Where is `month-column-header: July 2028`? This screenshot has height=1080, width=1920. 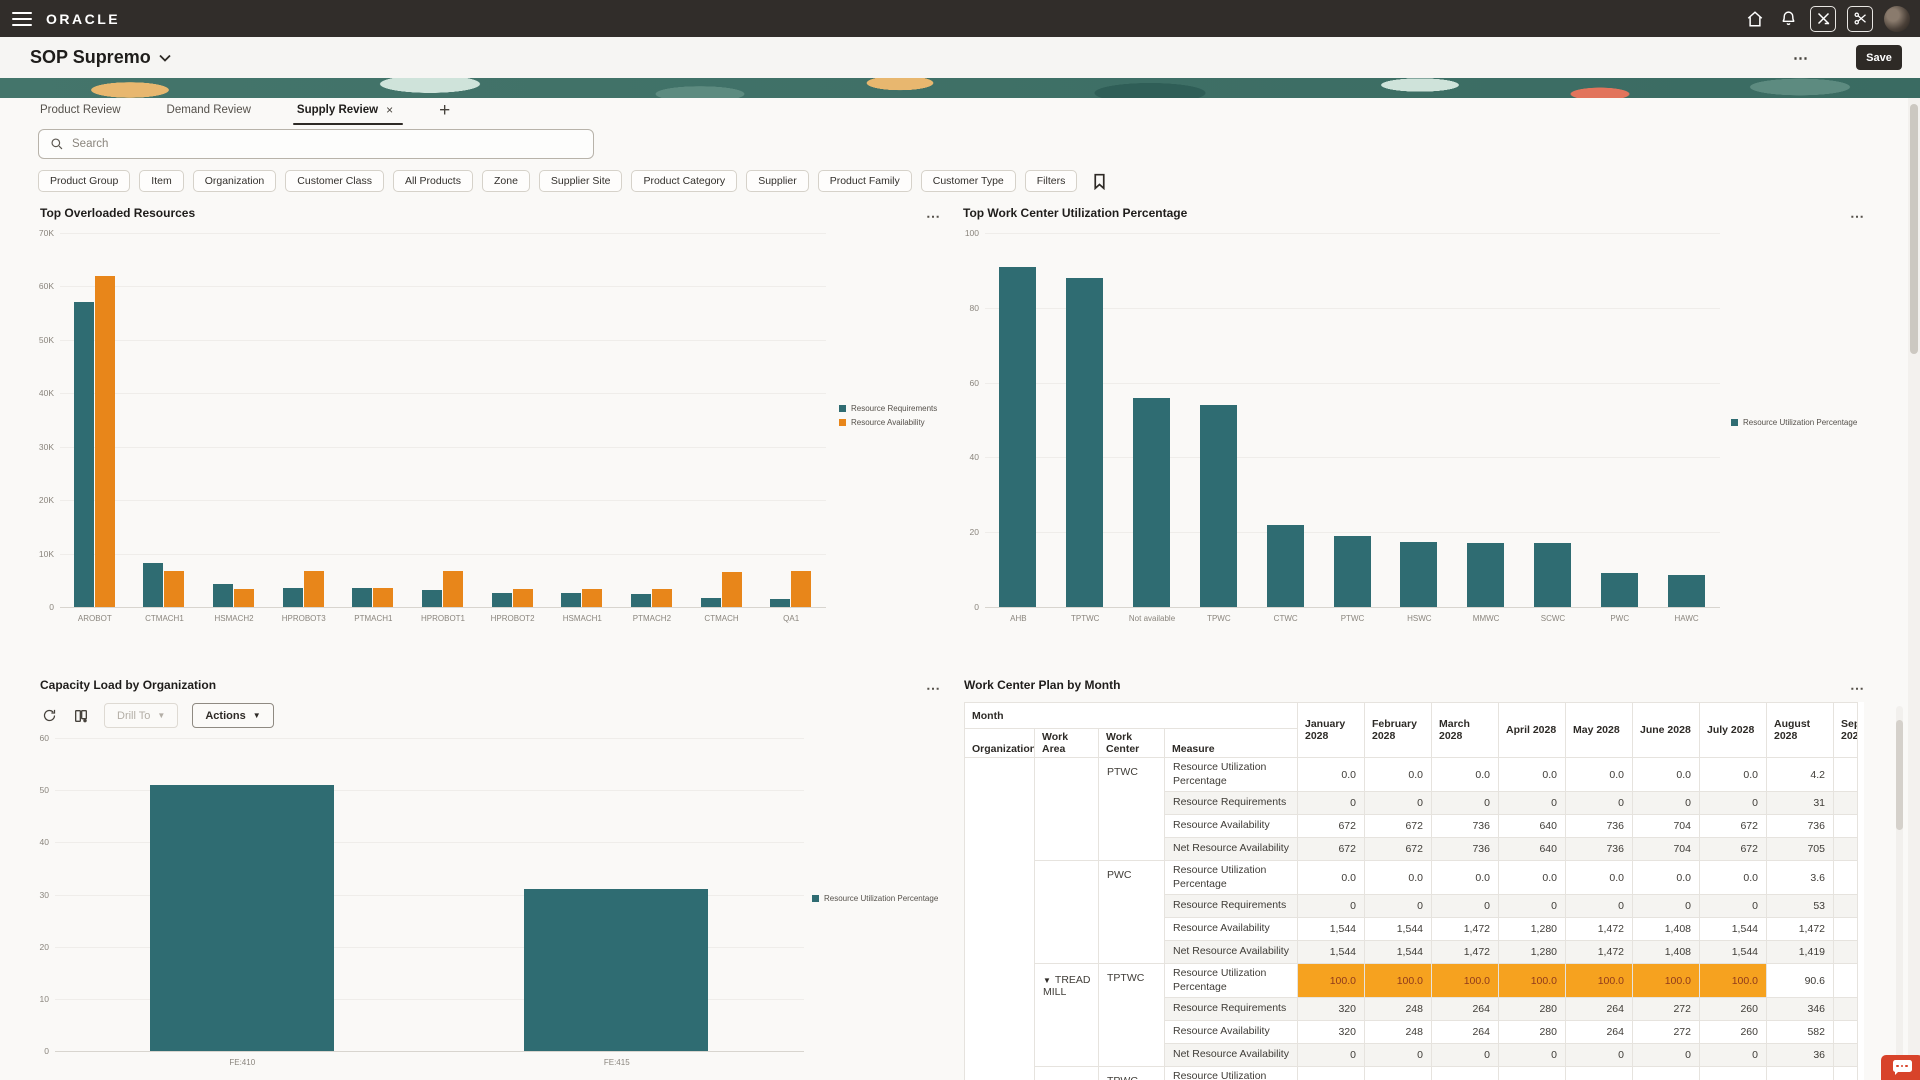
month-column-header: July 2028 is located at coordinates (1733, 730).